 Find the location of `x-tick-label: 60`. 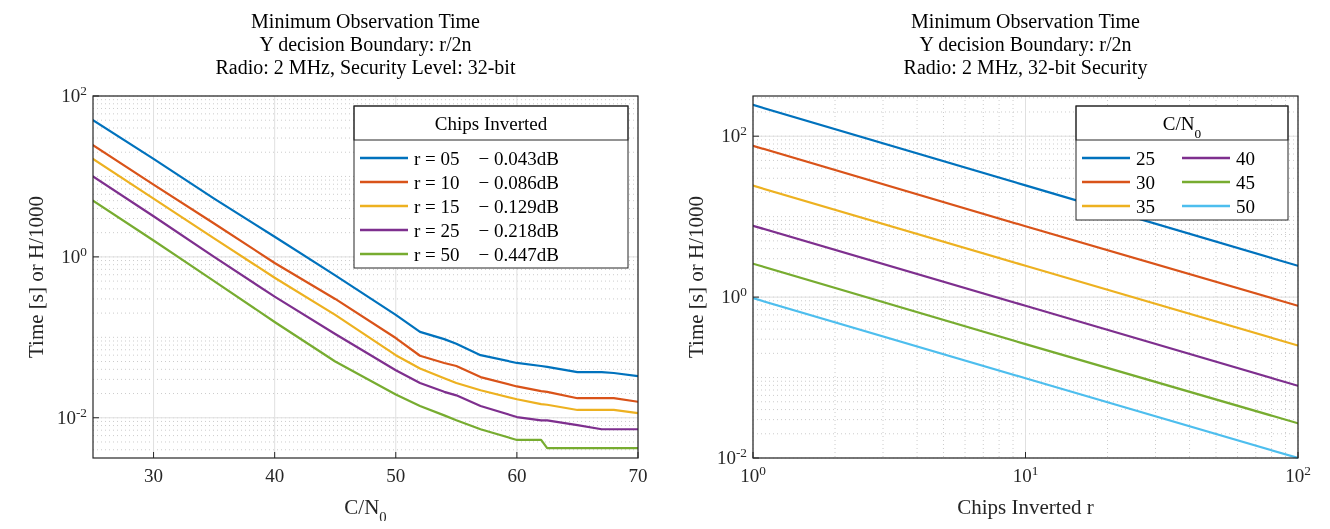

x-tick-label: 60 is located at coordinates (517, 475).